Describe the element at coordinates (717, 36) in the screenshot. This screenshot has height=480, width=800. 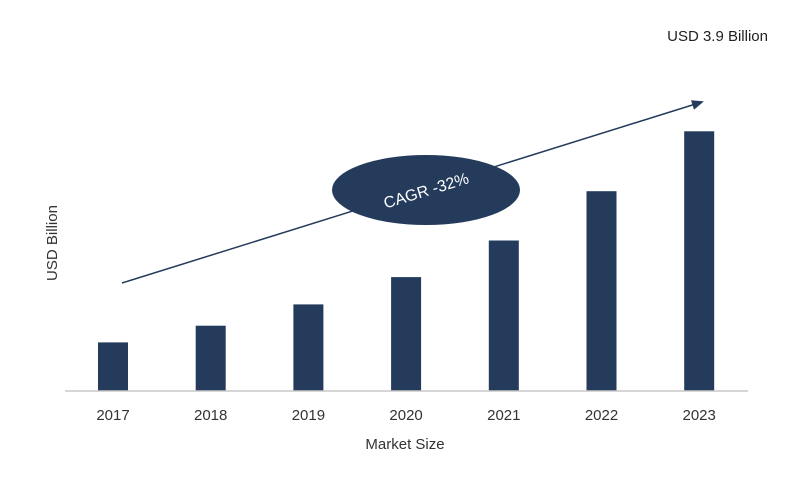
I see `end-value-callout: USD 3.9 Billion` at that location.